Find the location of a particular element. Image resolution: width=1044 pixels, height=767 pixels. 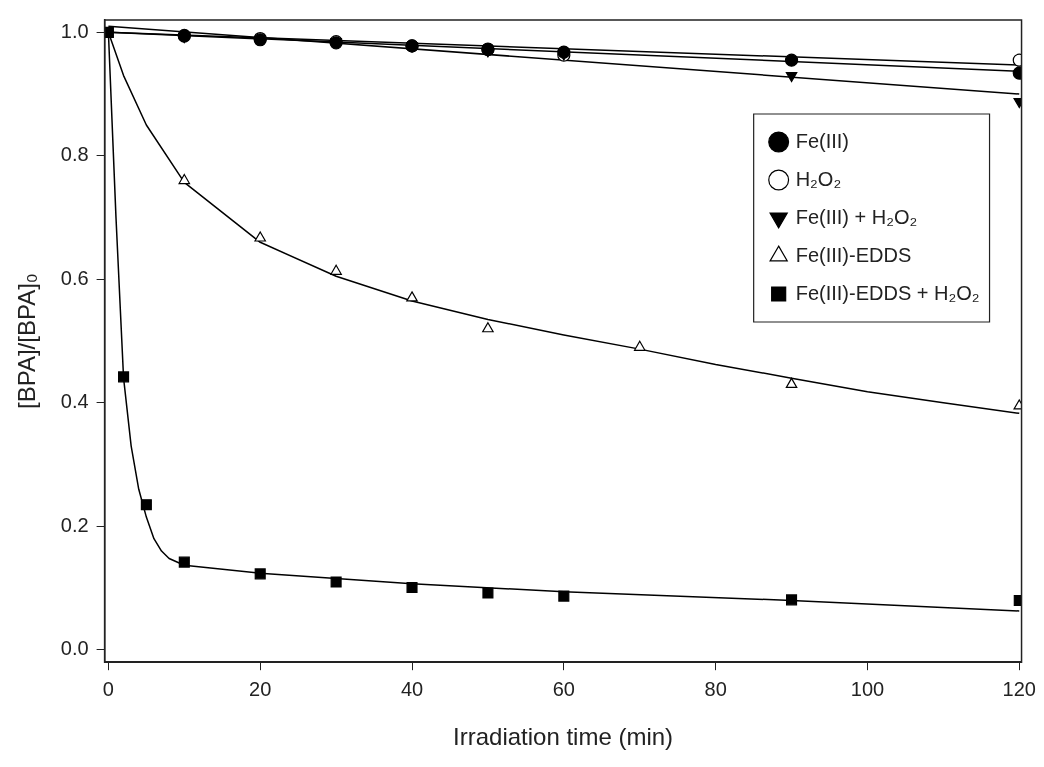

x-tick-label: 0 is located at coordinates (108, 688).